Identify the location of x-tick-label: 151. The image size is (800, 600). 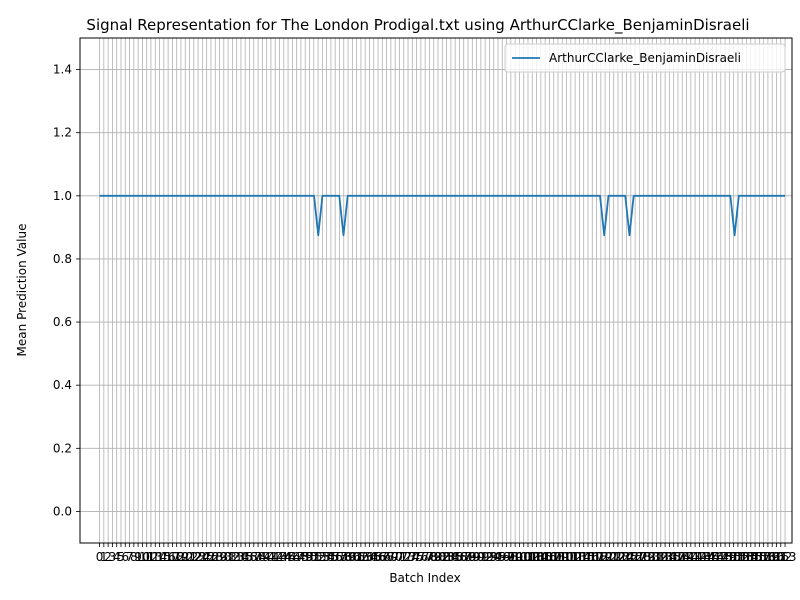
(733, 557).